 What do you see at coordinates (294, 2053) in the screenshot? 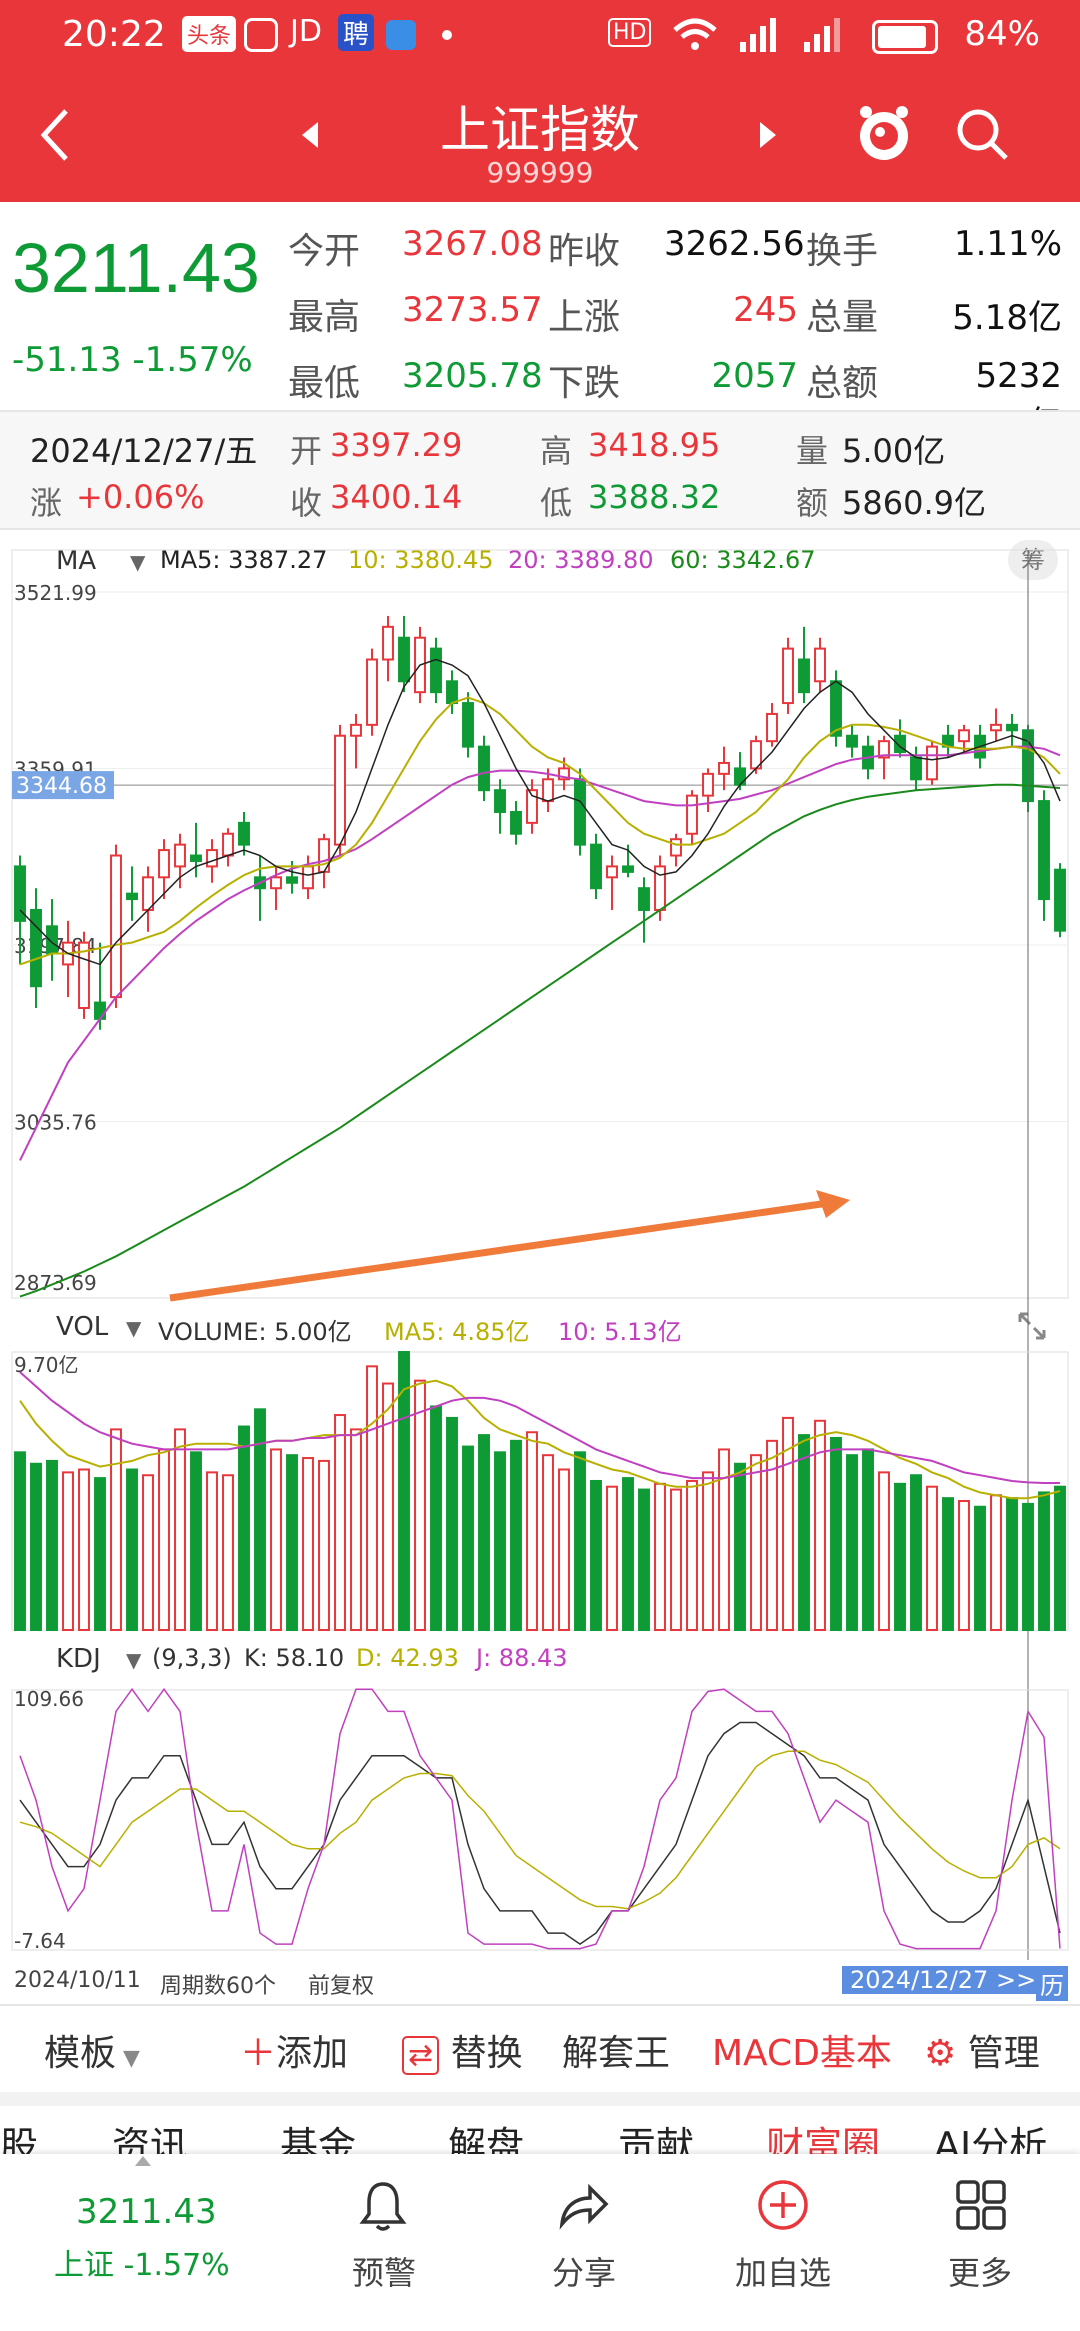
I see `add-indicator-button: ＋添加` at bounding box center [294, 2053].